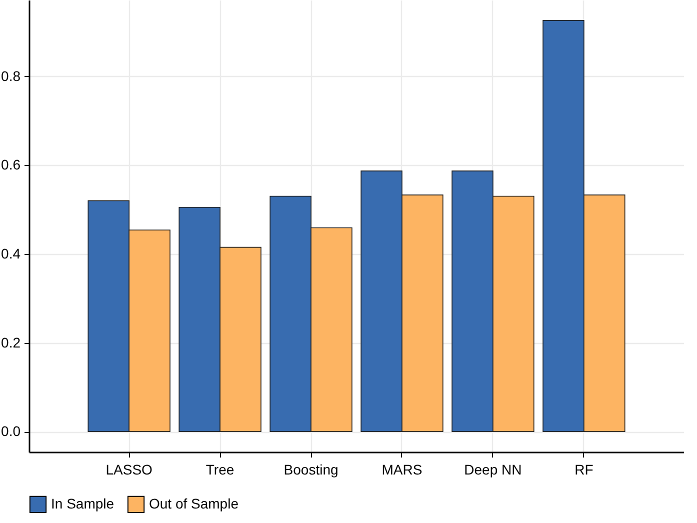 The height and width of the screenshot is (523, 697). What do you see at coordinates (11, 164) in the screenshot?
I see `y-tick-label: 0.6` at bounding box center [11, 164].